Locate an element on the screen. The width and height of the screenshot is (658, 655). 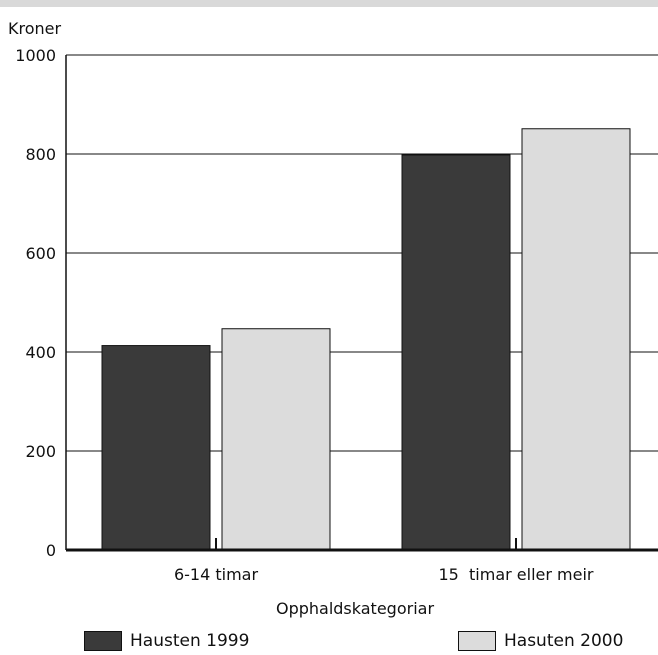
y-tick-label: 1000 is located at coordinates (35, 55).